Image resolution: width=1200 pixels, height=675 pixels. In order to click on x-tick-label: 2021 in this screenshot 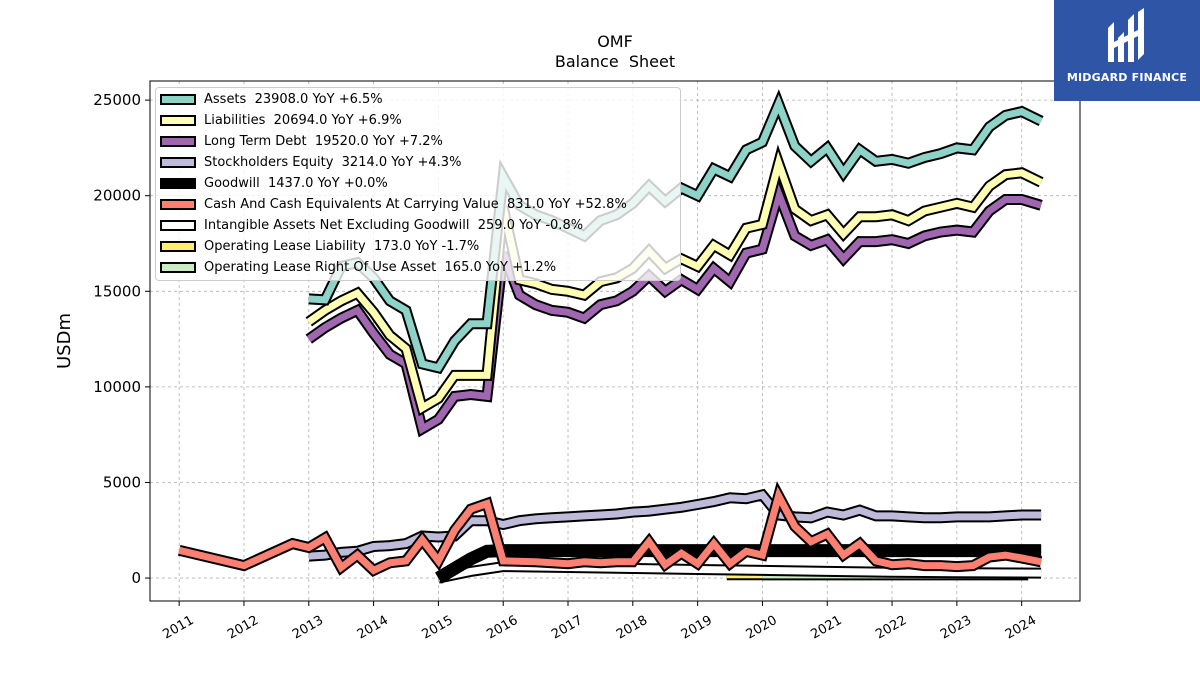, I will do `click(826, 628)`.